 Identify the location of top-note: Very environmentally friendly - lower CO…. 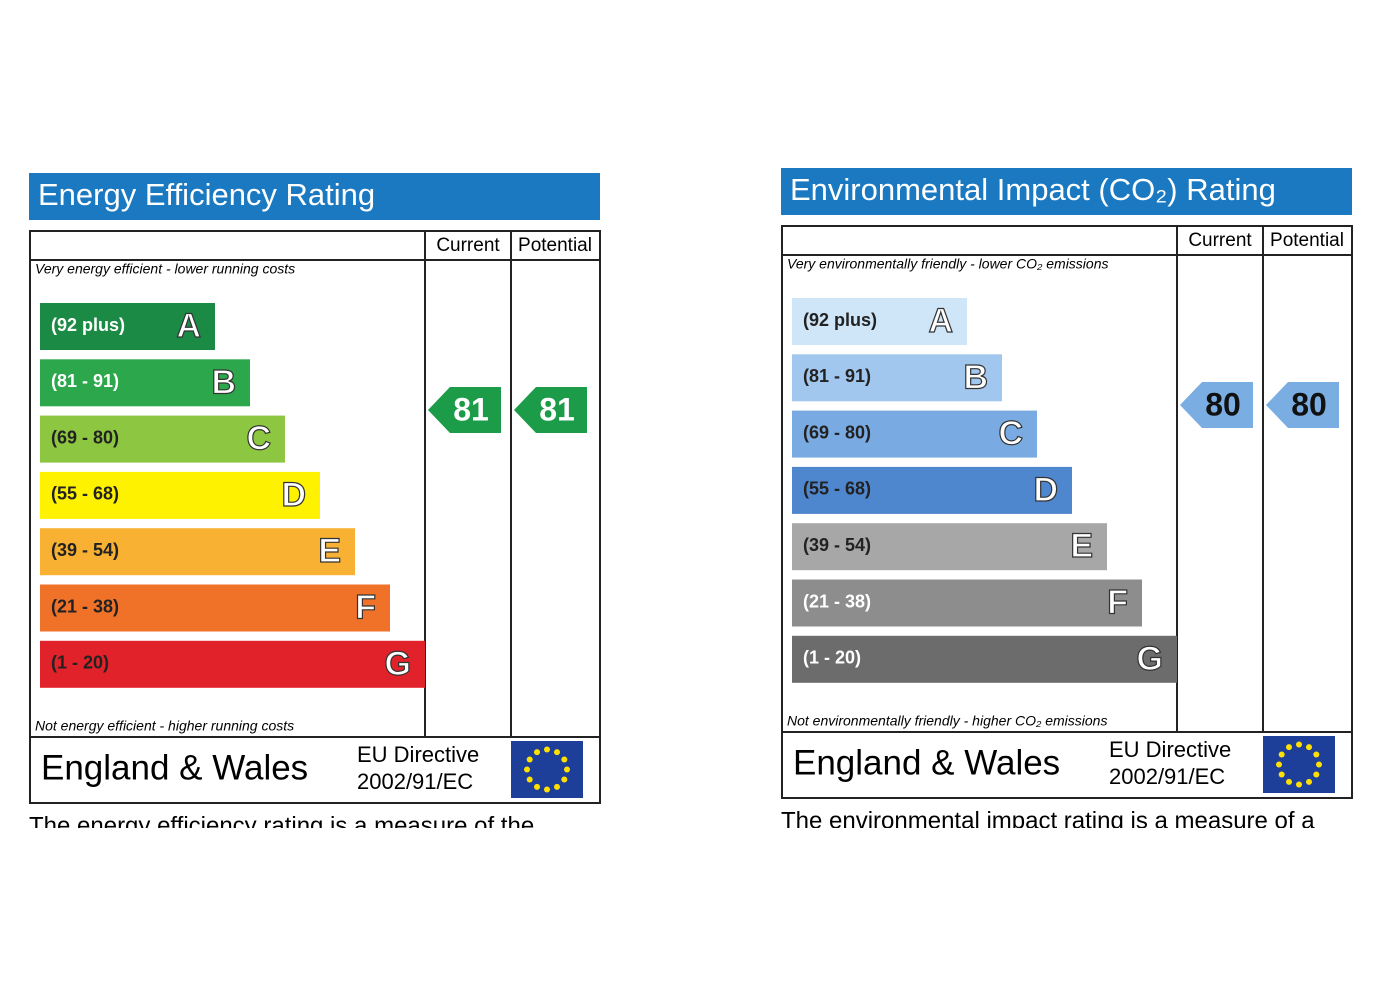
(947, 264).